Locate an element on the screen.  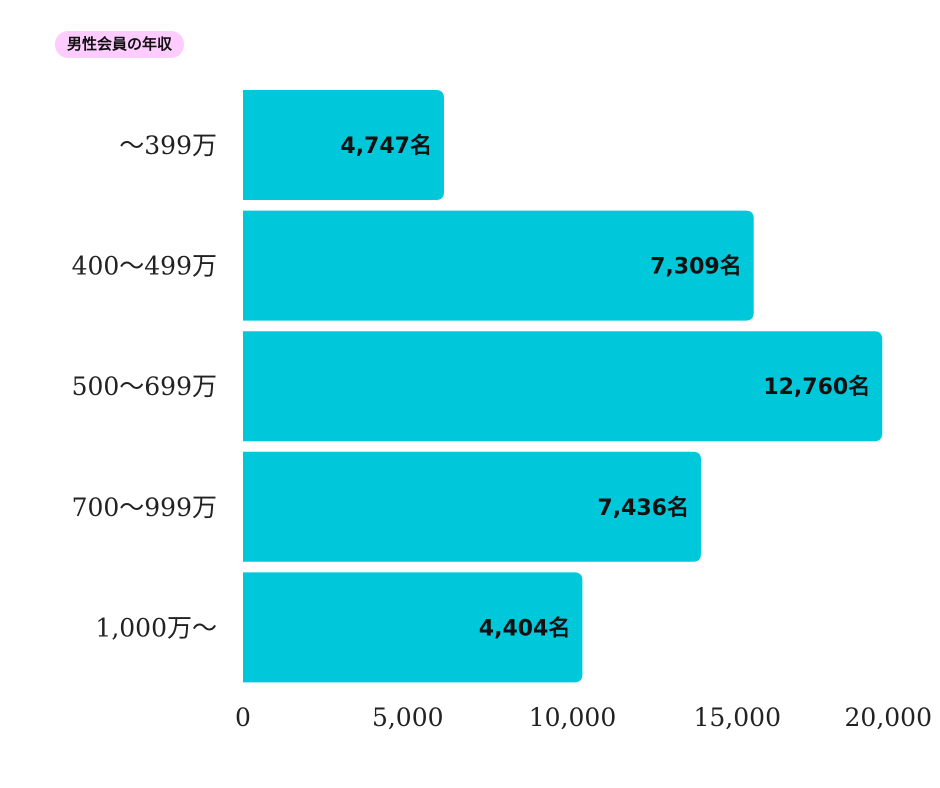
data-label: 12,760名 is located at coordinates (816, 387).